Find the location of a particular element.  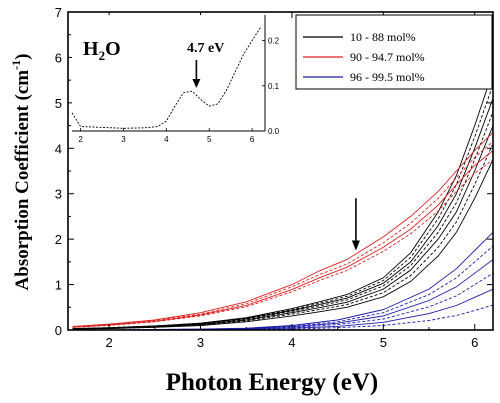

inset-x-tick-label: 5 is located at coordinates (209, 139).